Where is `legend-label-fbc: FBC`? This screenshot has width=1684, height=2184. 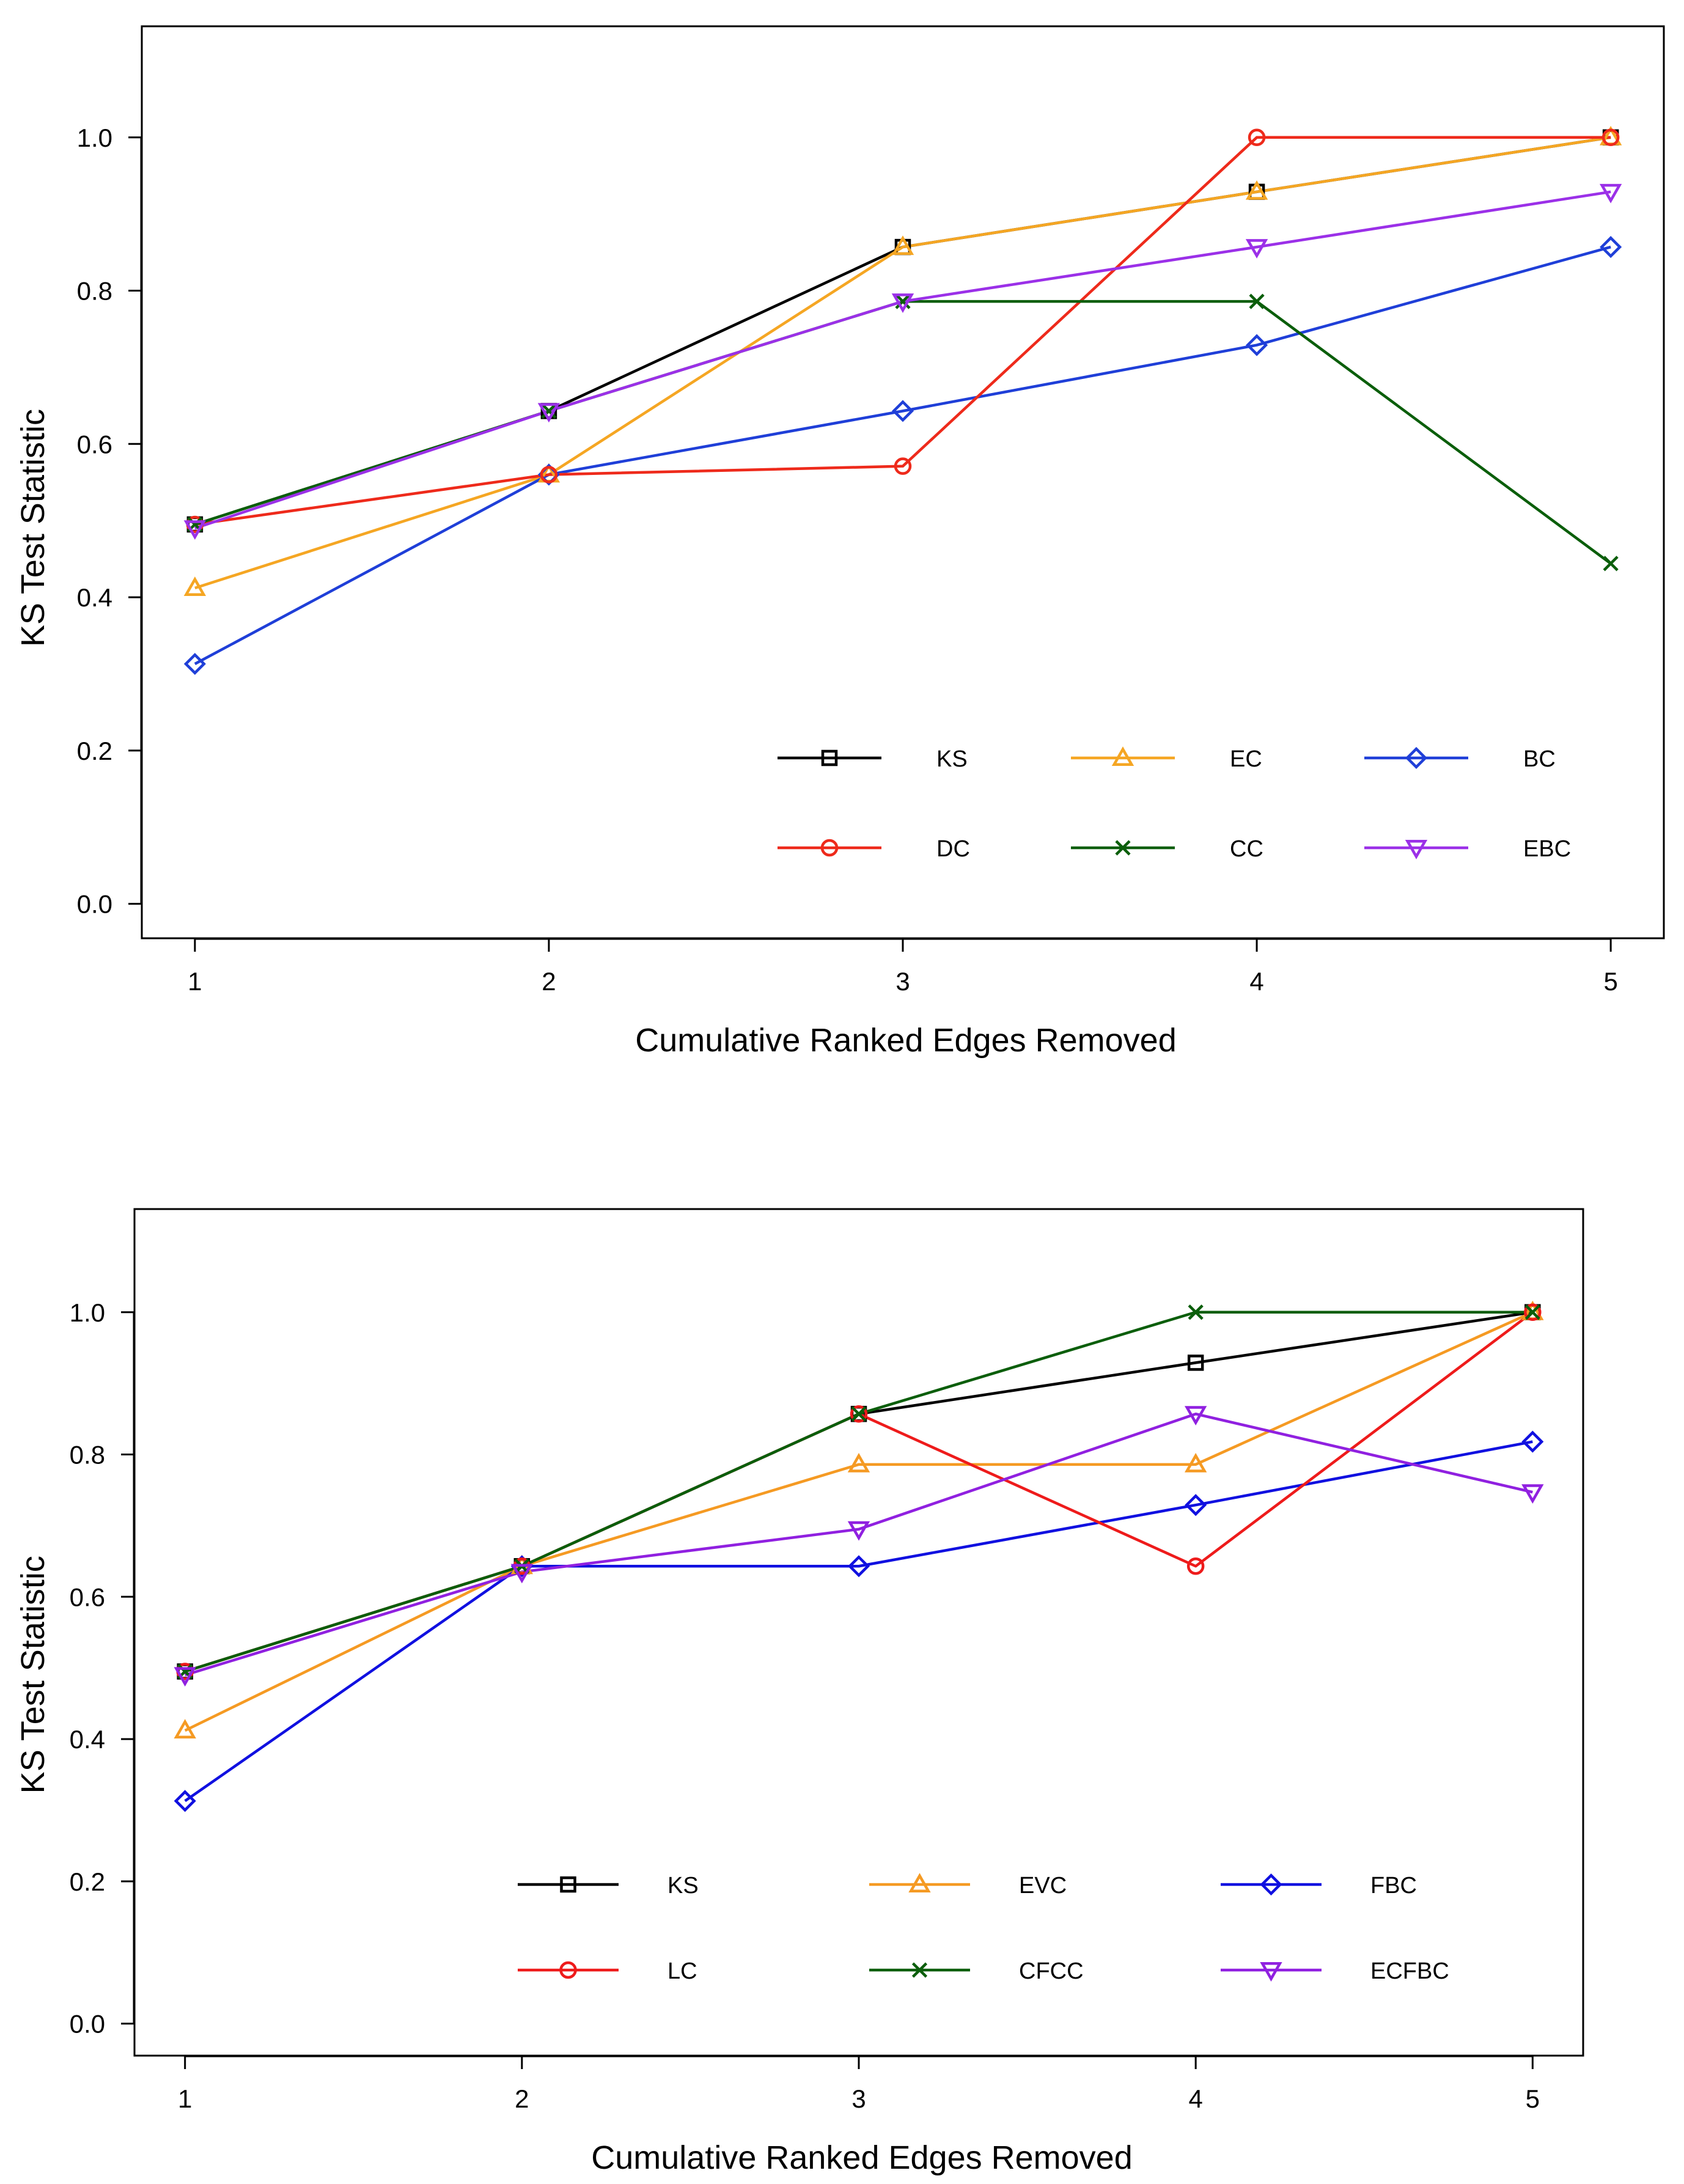
legend-label-fbc: FBC is located at coordinates (1393, 1886).